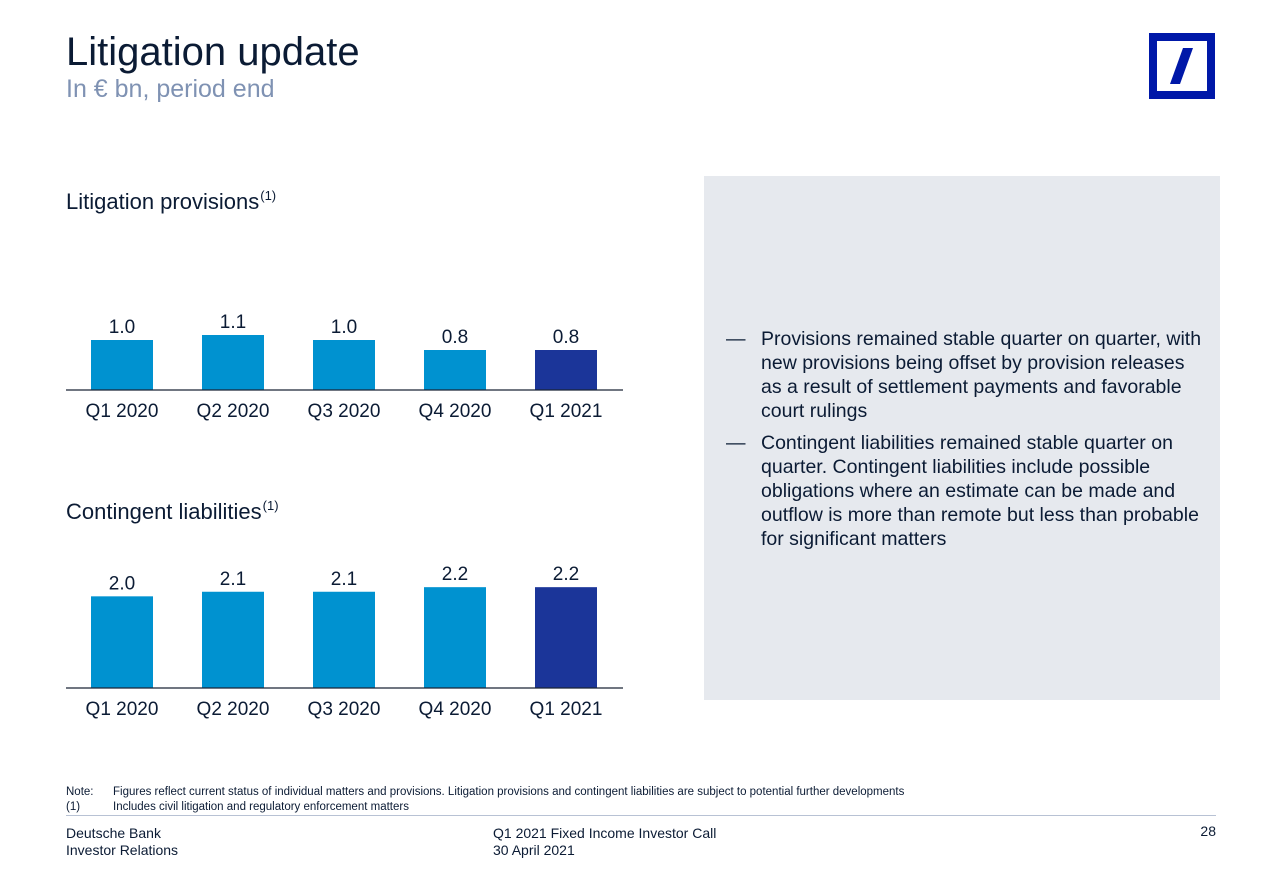 The height and width of the screenshot is (886, 1280). Describe the element at coordinates (605, 833) in the screenshot. I see `footer-event: Q1 2021 Fixed Income Investor Call` at that location.